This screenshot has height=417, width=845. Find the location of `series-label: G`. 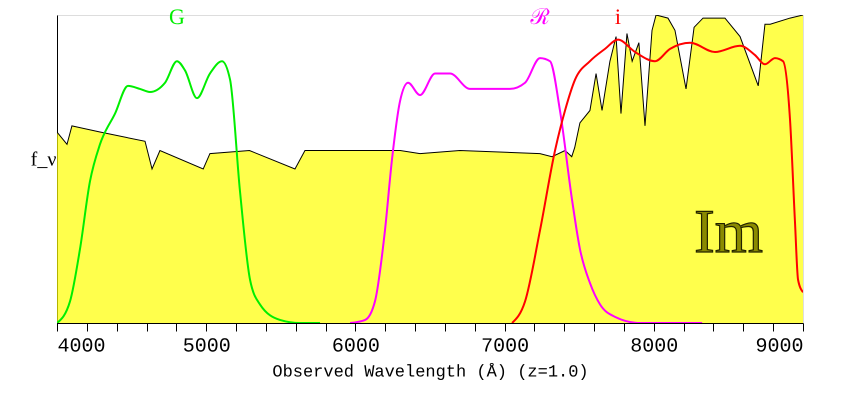

series-label: G is located at coordinates (177, 16).